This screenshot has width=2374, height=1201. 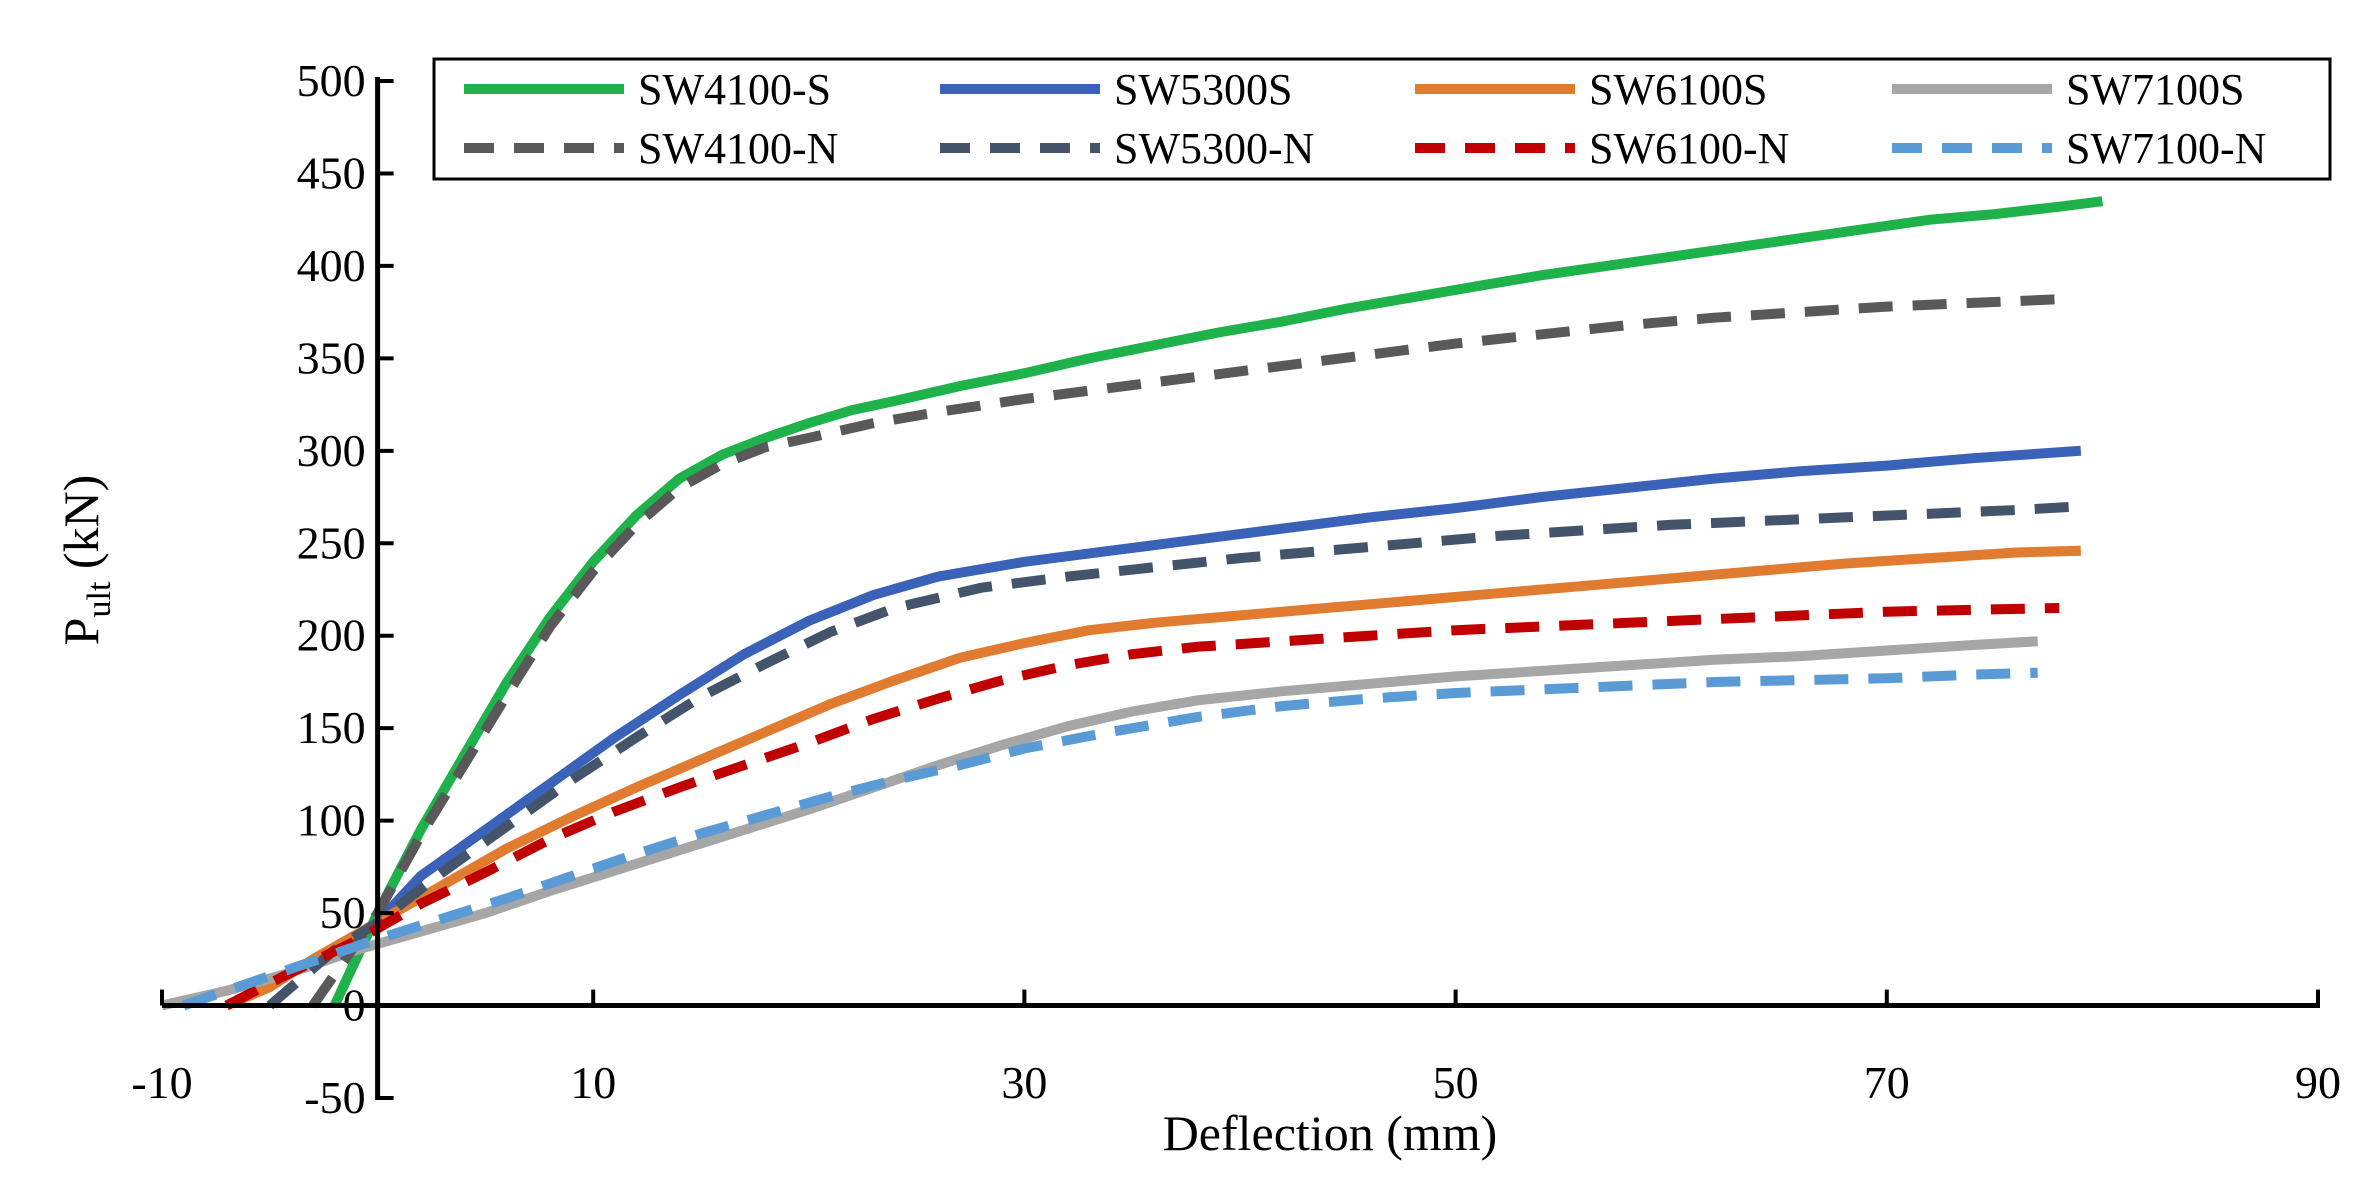 I want to click on x-tick-label: -10, so click(x=161, y=1082).